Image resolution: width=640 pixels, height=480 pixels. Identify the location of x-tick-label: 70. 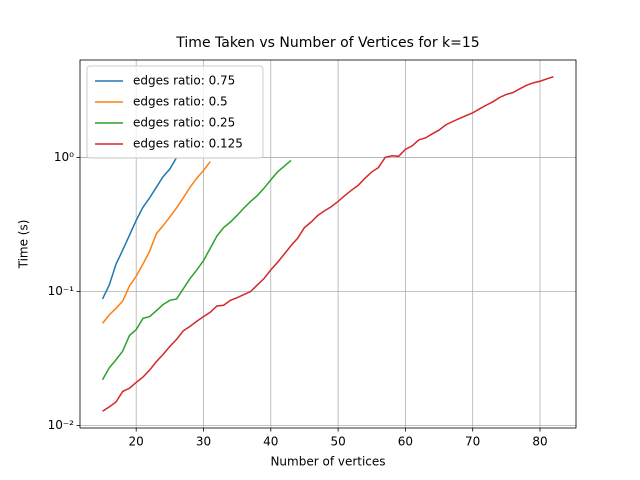
(472, 442).